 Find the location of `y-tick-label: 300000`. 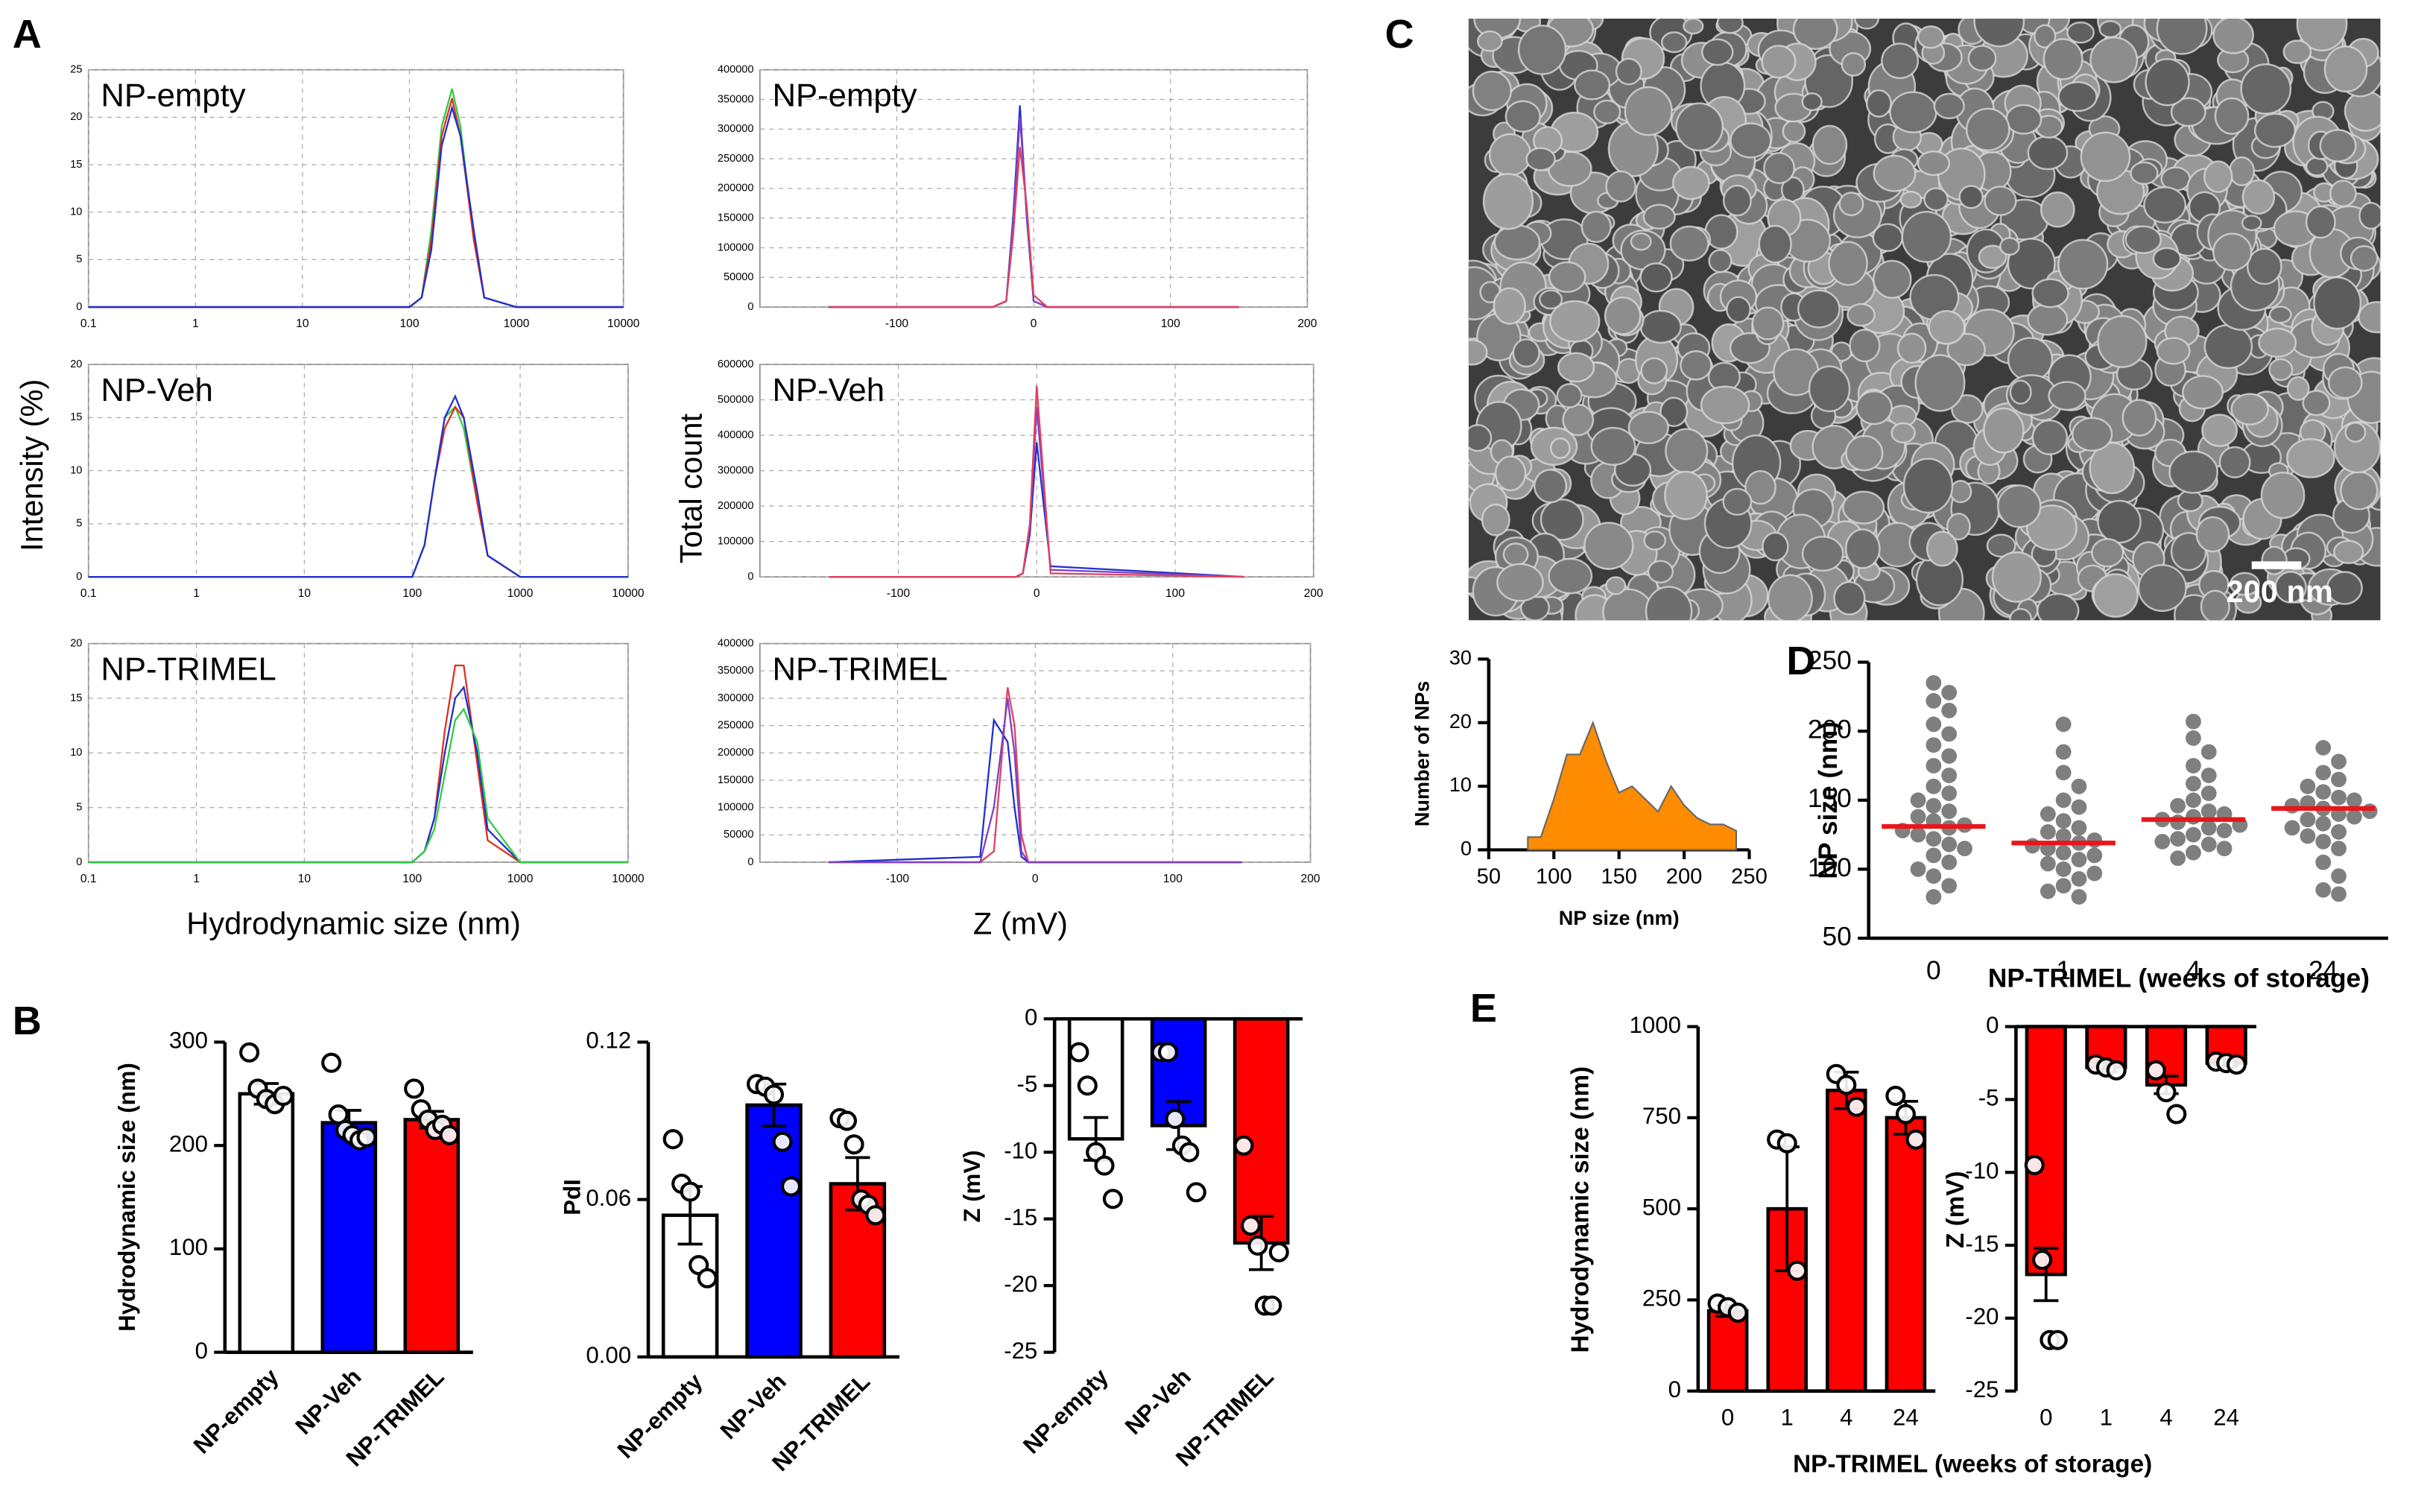

y-tick-label: 300000 is located at coordinates (736, 698).